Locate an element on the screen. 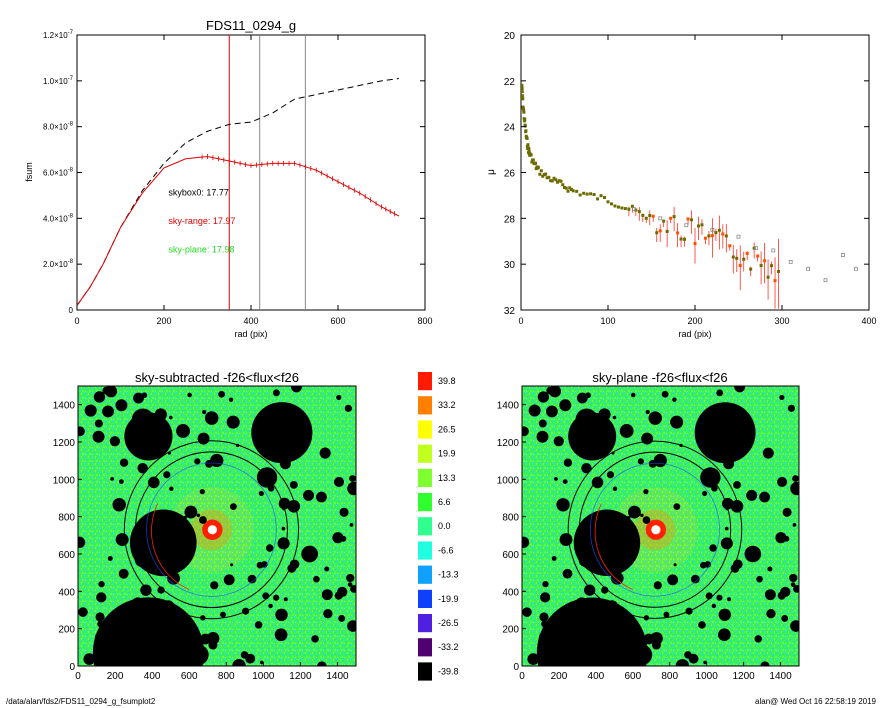 Image resolution: width=885 pixels, height=708 pixels. skyplane-y-tick-label: 200 is located at coordinates (510, 630).